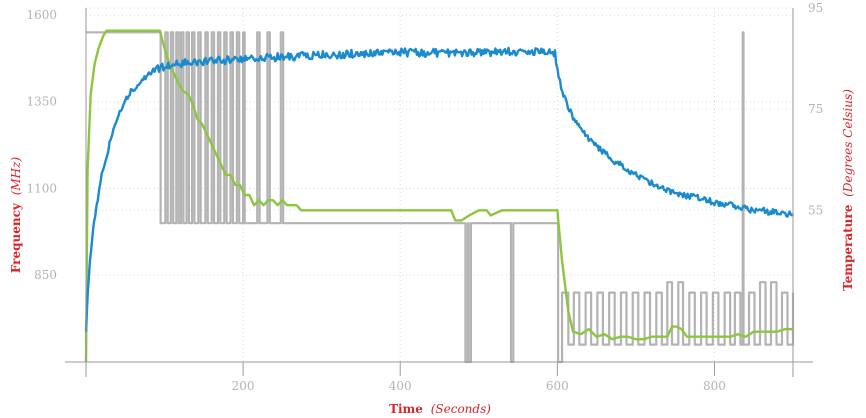 Image resolution: width=866 pixels, height=418 pixels. What do you see at coordinates (461, 409) in the screenshot?
I see `x-axis-title-unit: (Seconds)` at bounding box center [461, 409].